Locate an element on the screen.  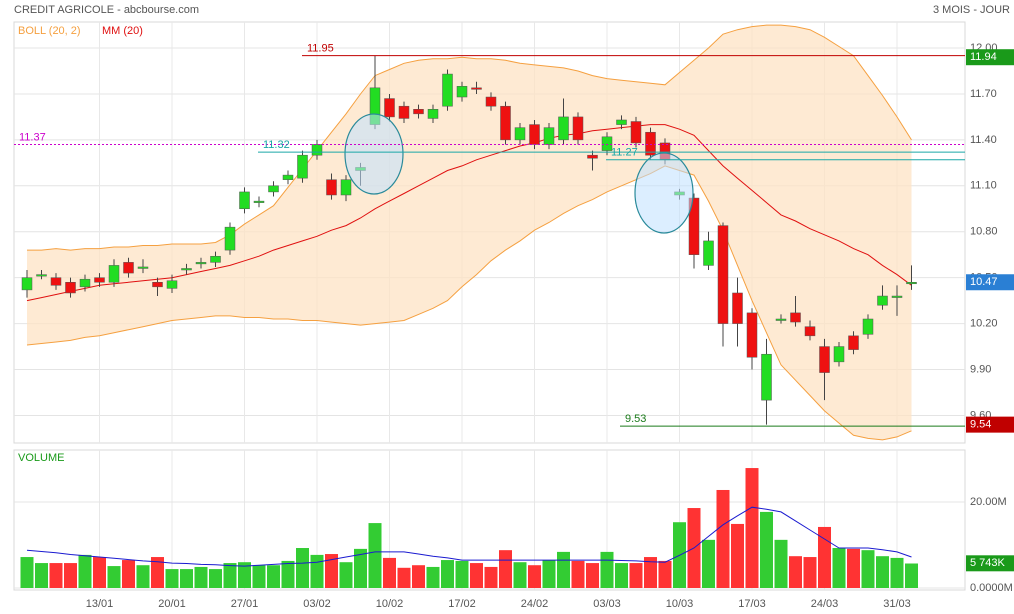
x-tick-label: 20/01 is located at coordinates (172, 604).